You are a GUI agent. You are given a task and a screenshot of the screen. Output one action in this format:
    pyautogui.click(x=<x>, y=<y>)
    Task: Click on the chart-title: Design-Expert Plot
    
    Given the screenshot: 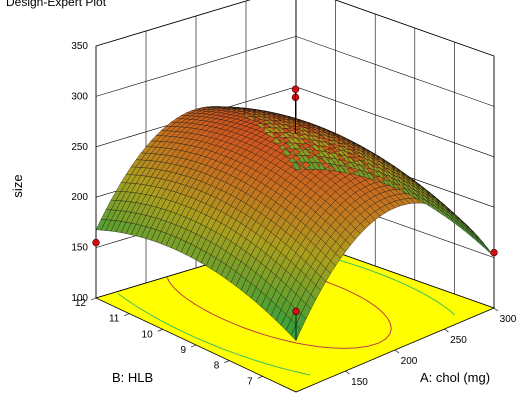 What is the action you would take?
    pyautogui.click(x=56, y=4)
    